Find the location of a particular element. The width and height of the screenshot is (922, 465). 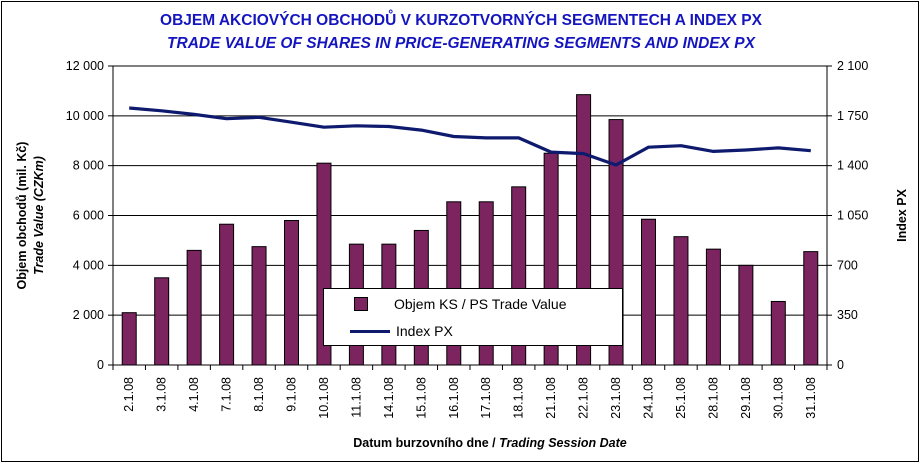

y-right-tick-label: 1 050 is located at coordinates (852, 216).